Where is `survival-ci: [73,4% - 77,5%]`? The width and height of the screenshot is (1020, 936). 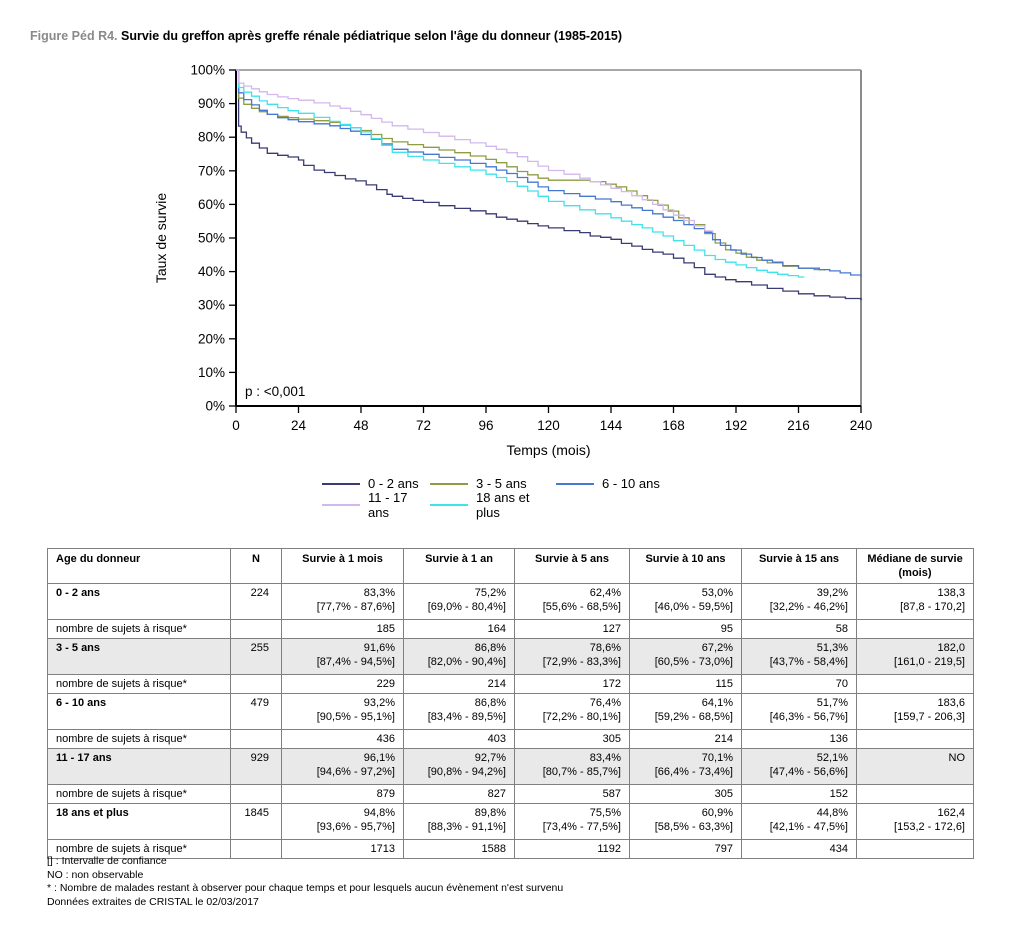 survival-ci: [73,4% - 77,5%] is located at coordinates (581, 827).